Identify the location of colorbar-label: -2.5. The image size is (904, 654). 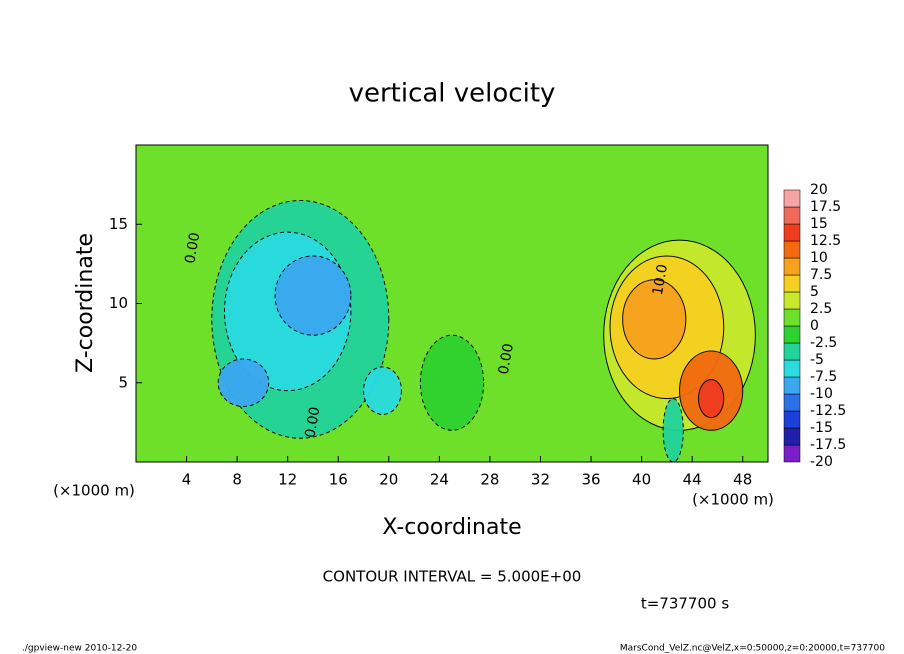
(823, 343).